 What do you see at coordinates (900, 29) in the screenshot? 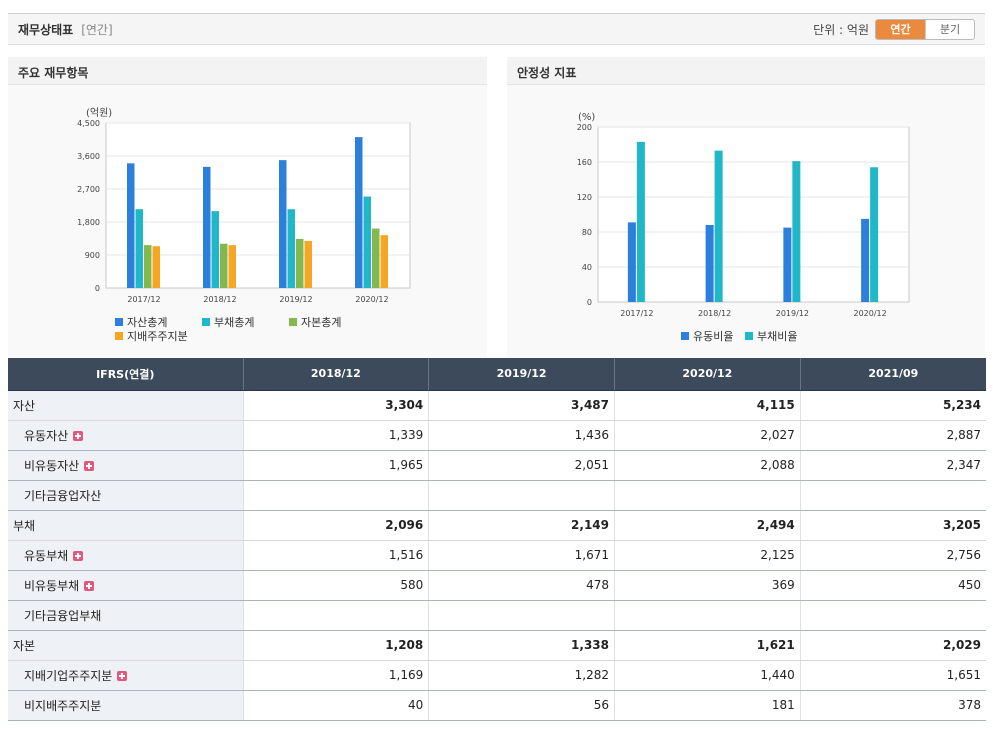
I see `annual-toggle-button: 연간` at bounding box center [900, 29].